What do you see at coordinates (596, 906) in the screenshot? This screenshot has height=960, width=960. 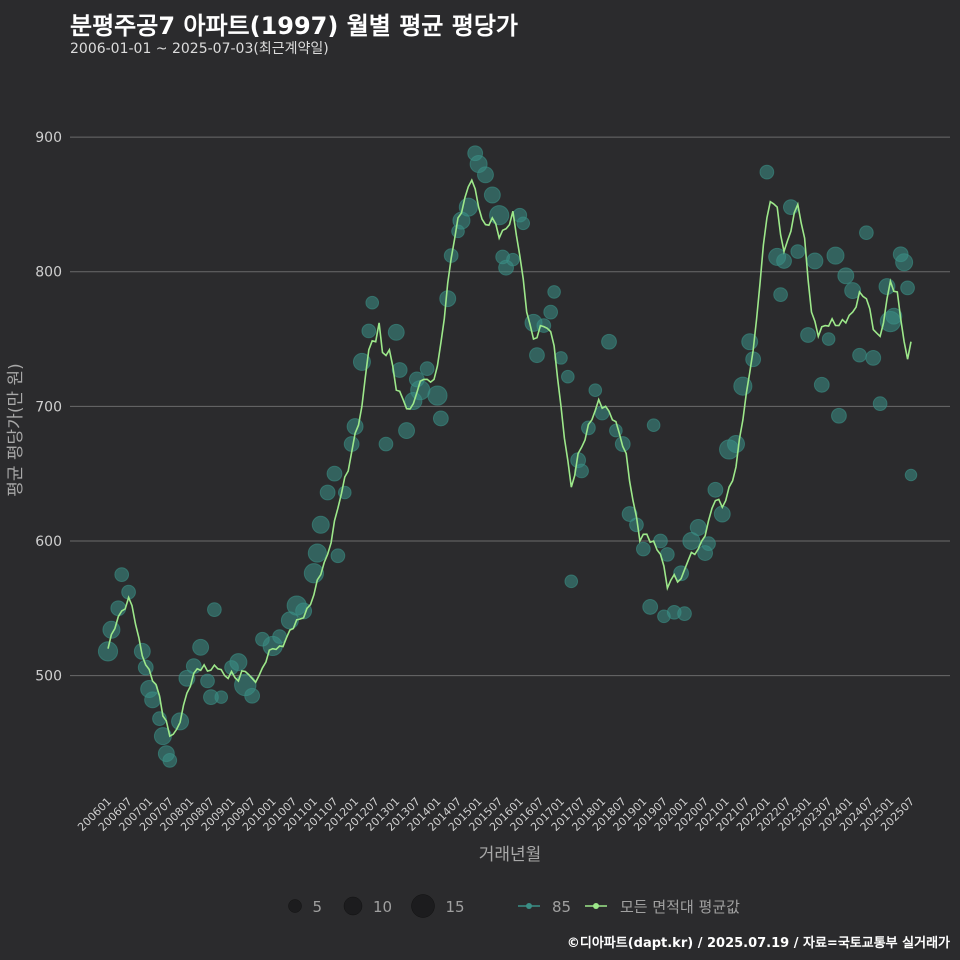 I see `legend-average-swatch-dot` at bounding box center [596, 906].